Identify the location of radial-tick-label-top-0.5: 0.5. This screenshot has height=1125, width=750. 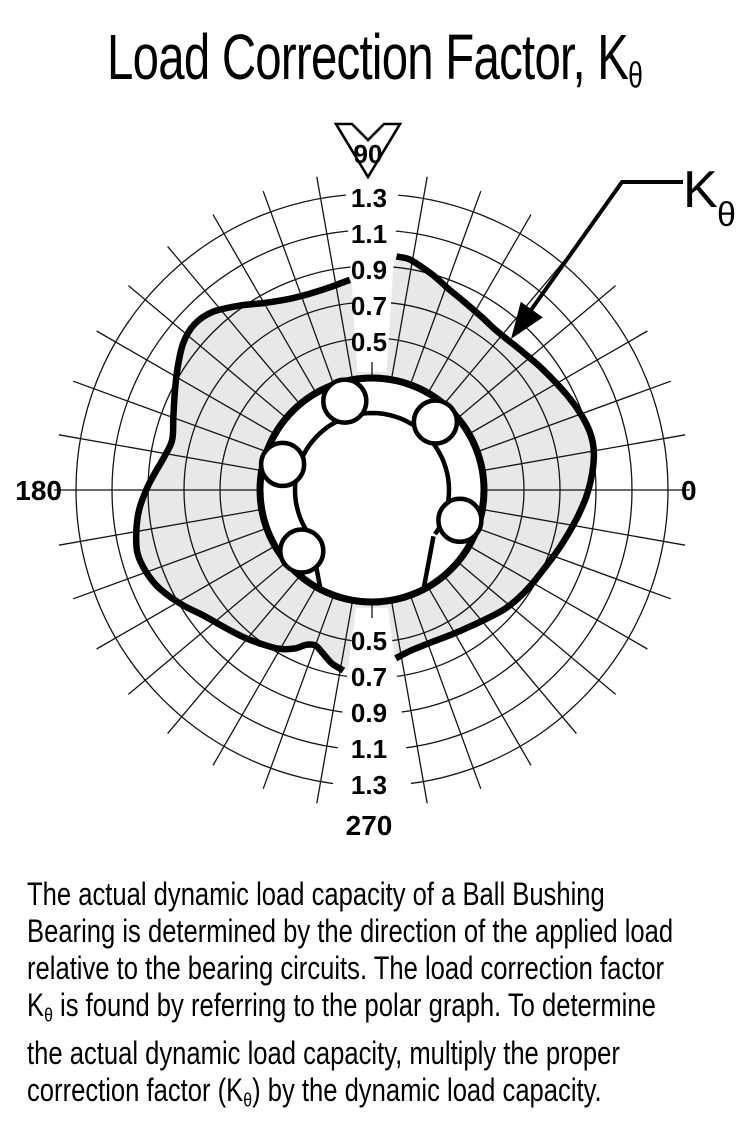
(369, 342).